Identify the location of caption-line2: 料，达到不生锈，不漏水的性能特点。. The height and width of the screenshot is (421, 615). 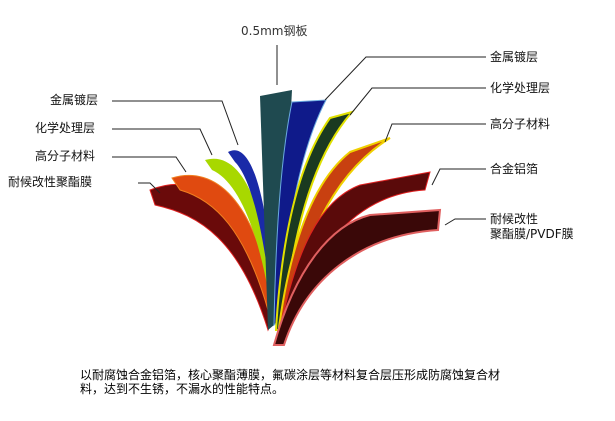
(182, 389).